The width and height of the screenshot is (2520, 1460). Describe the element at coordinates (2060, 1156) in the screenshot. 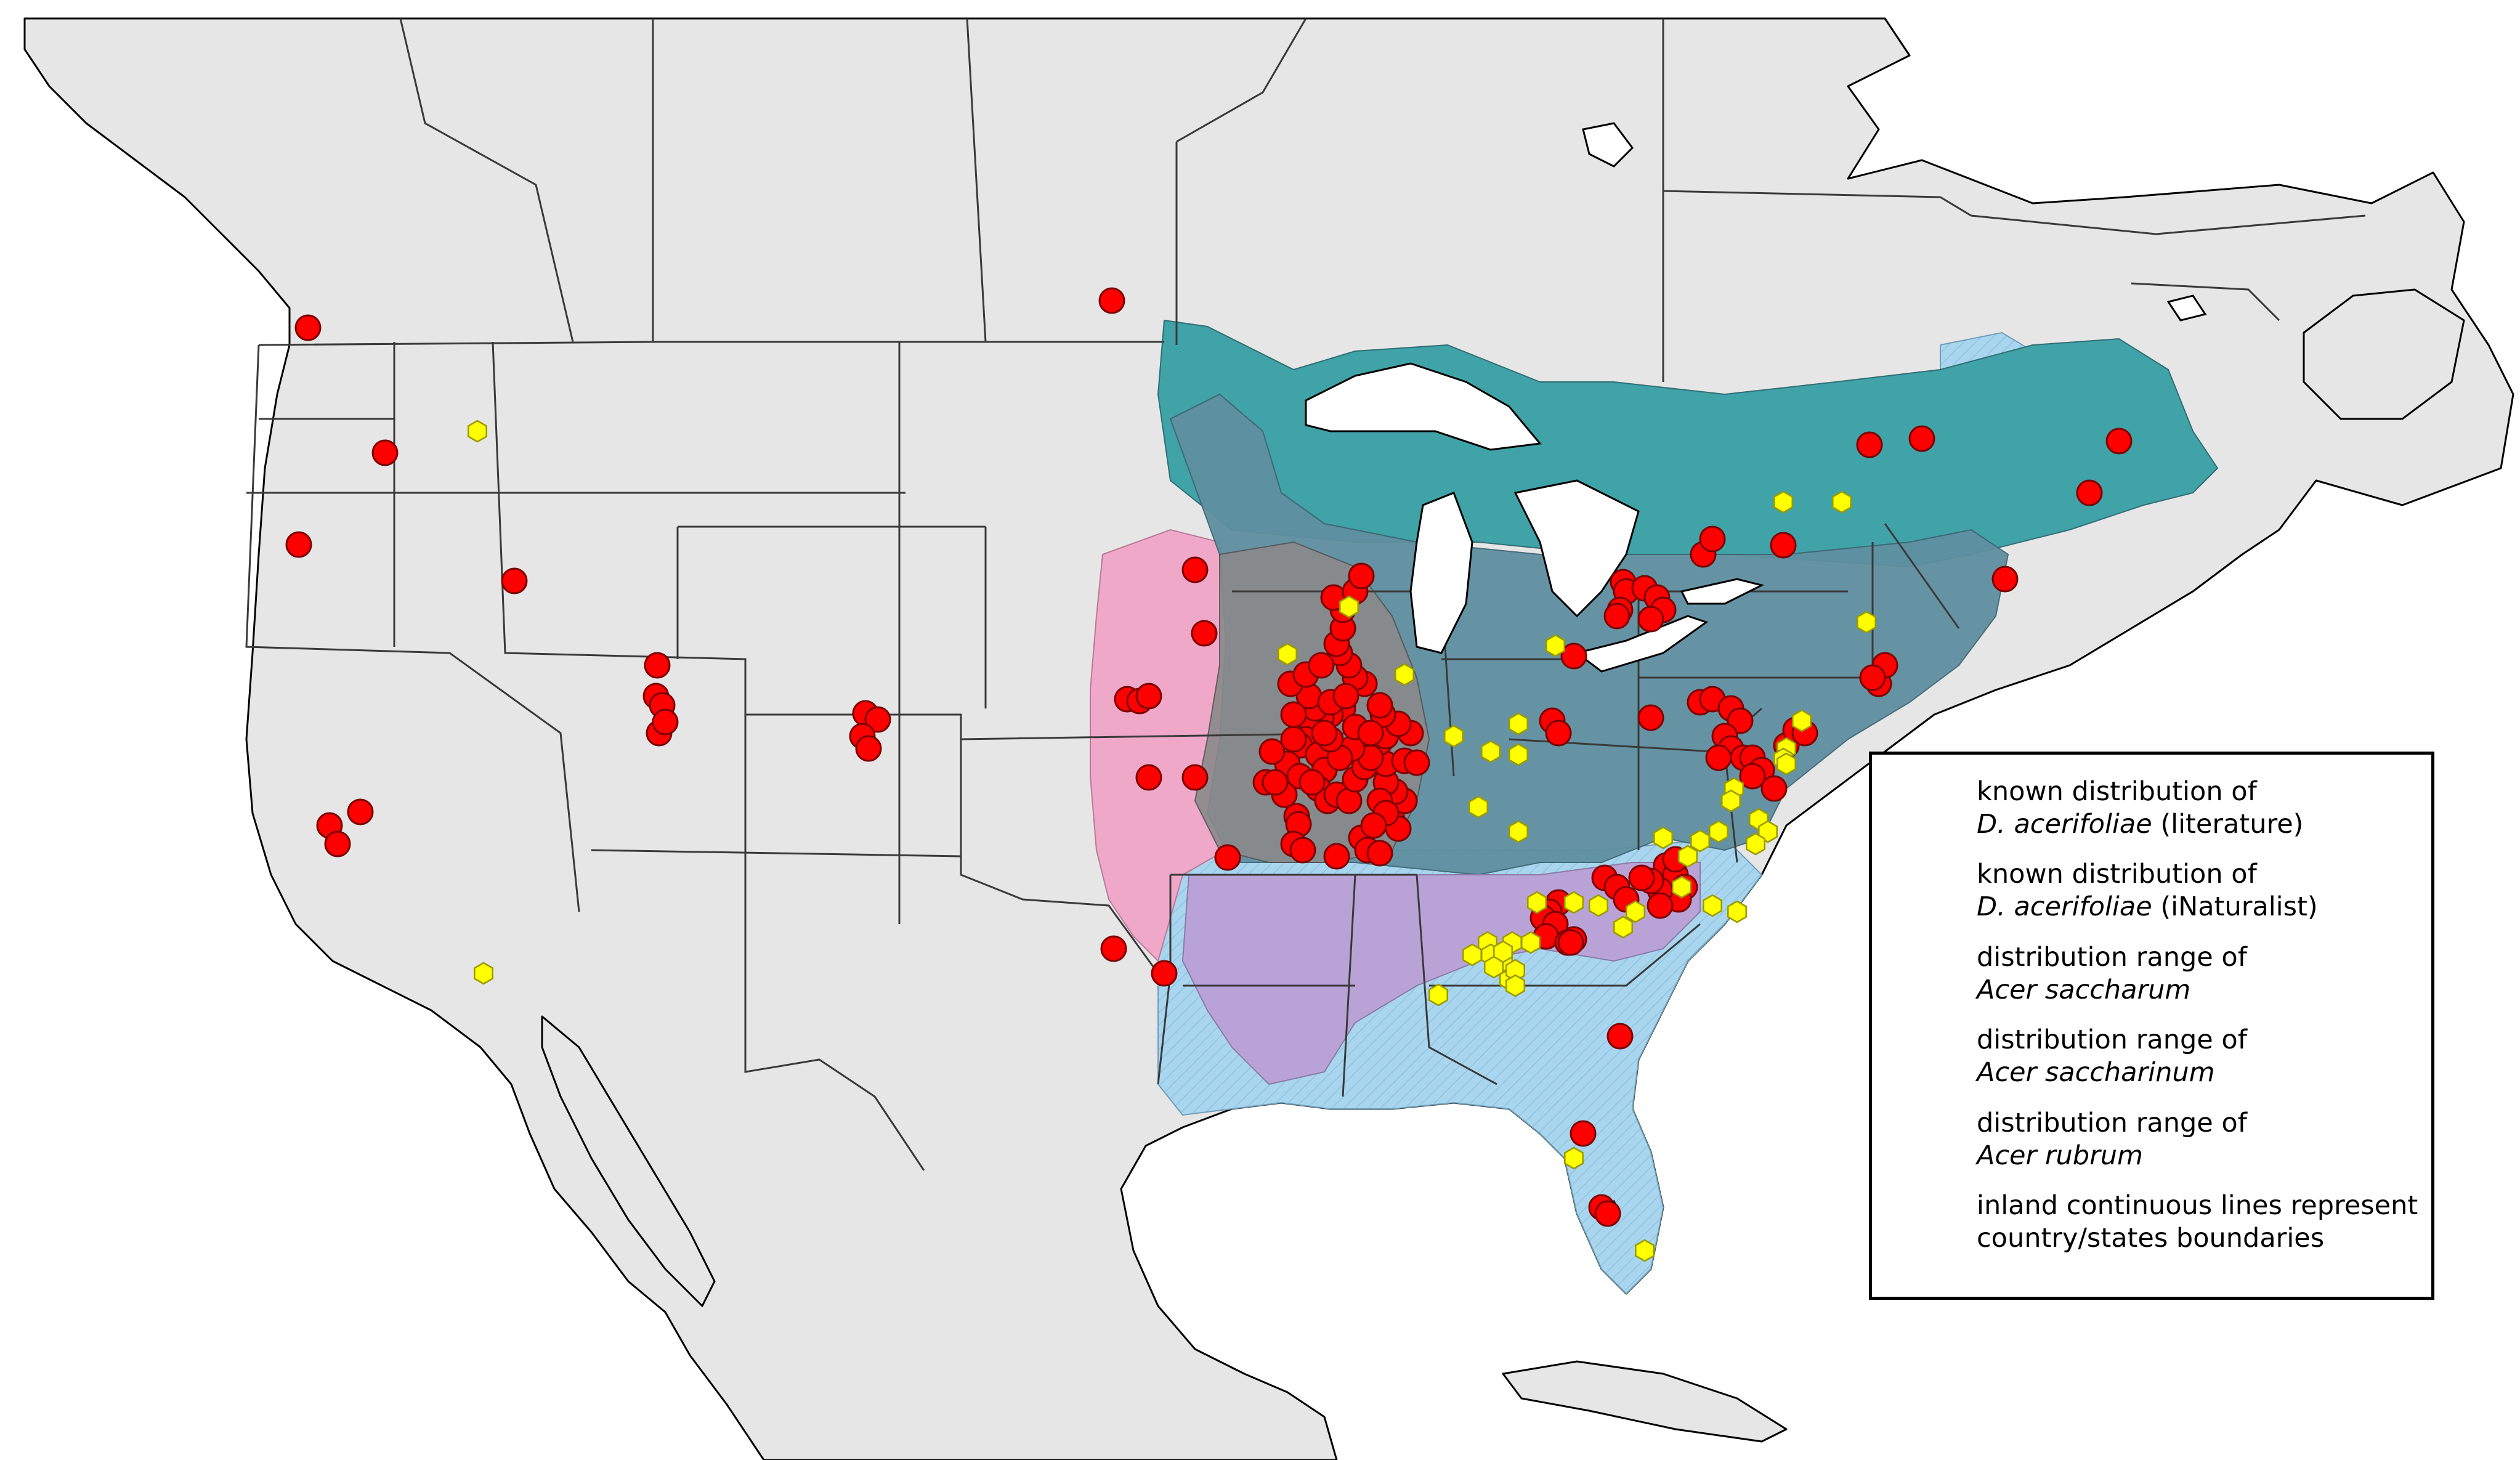

I see `legend-rubrum-species: Acer rubrum` at that location.